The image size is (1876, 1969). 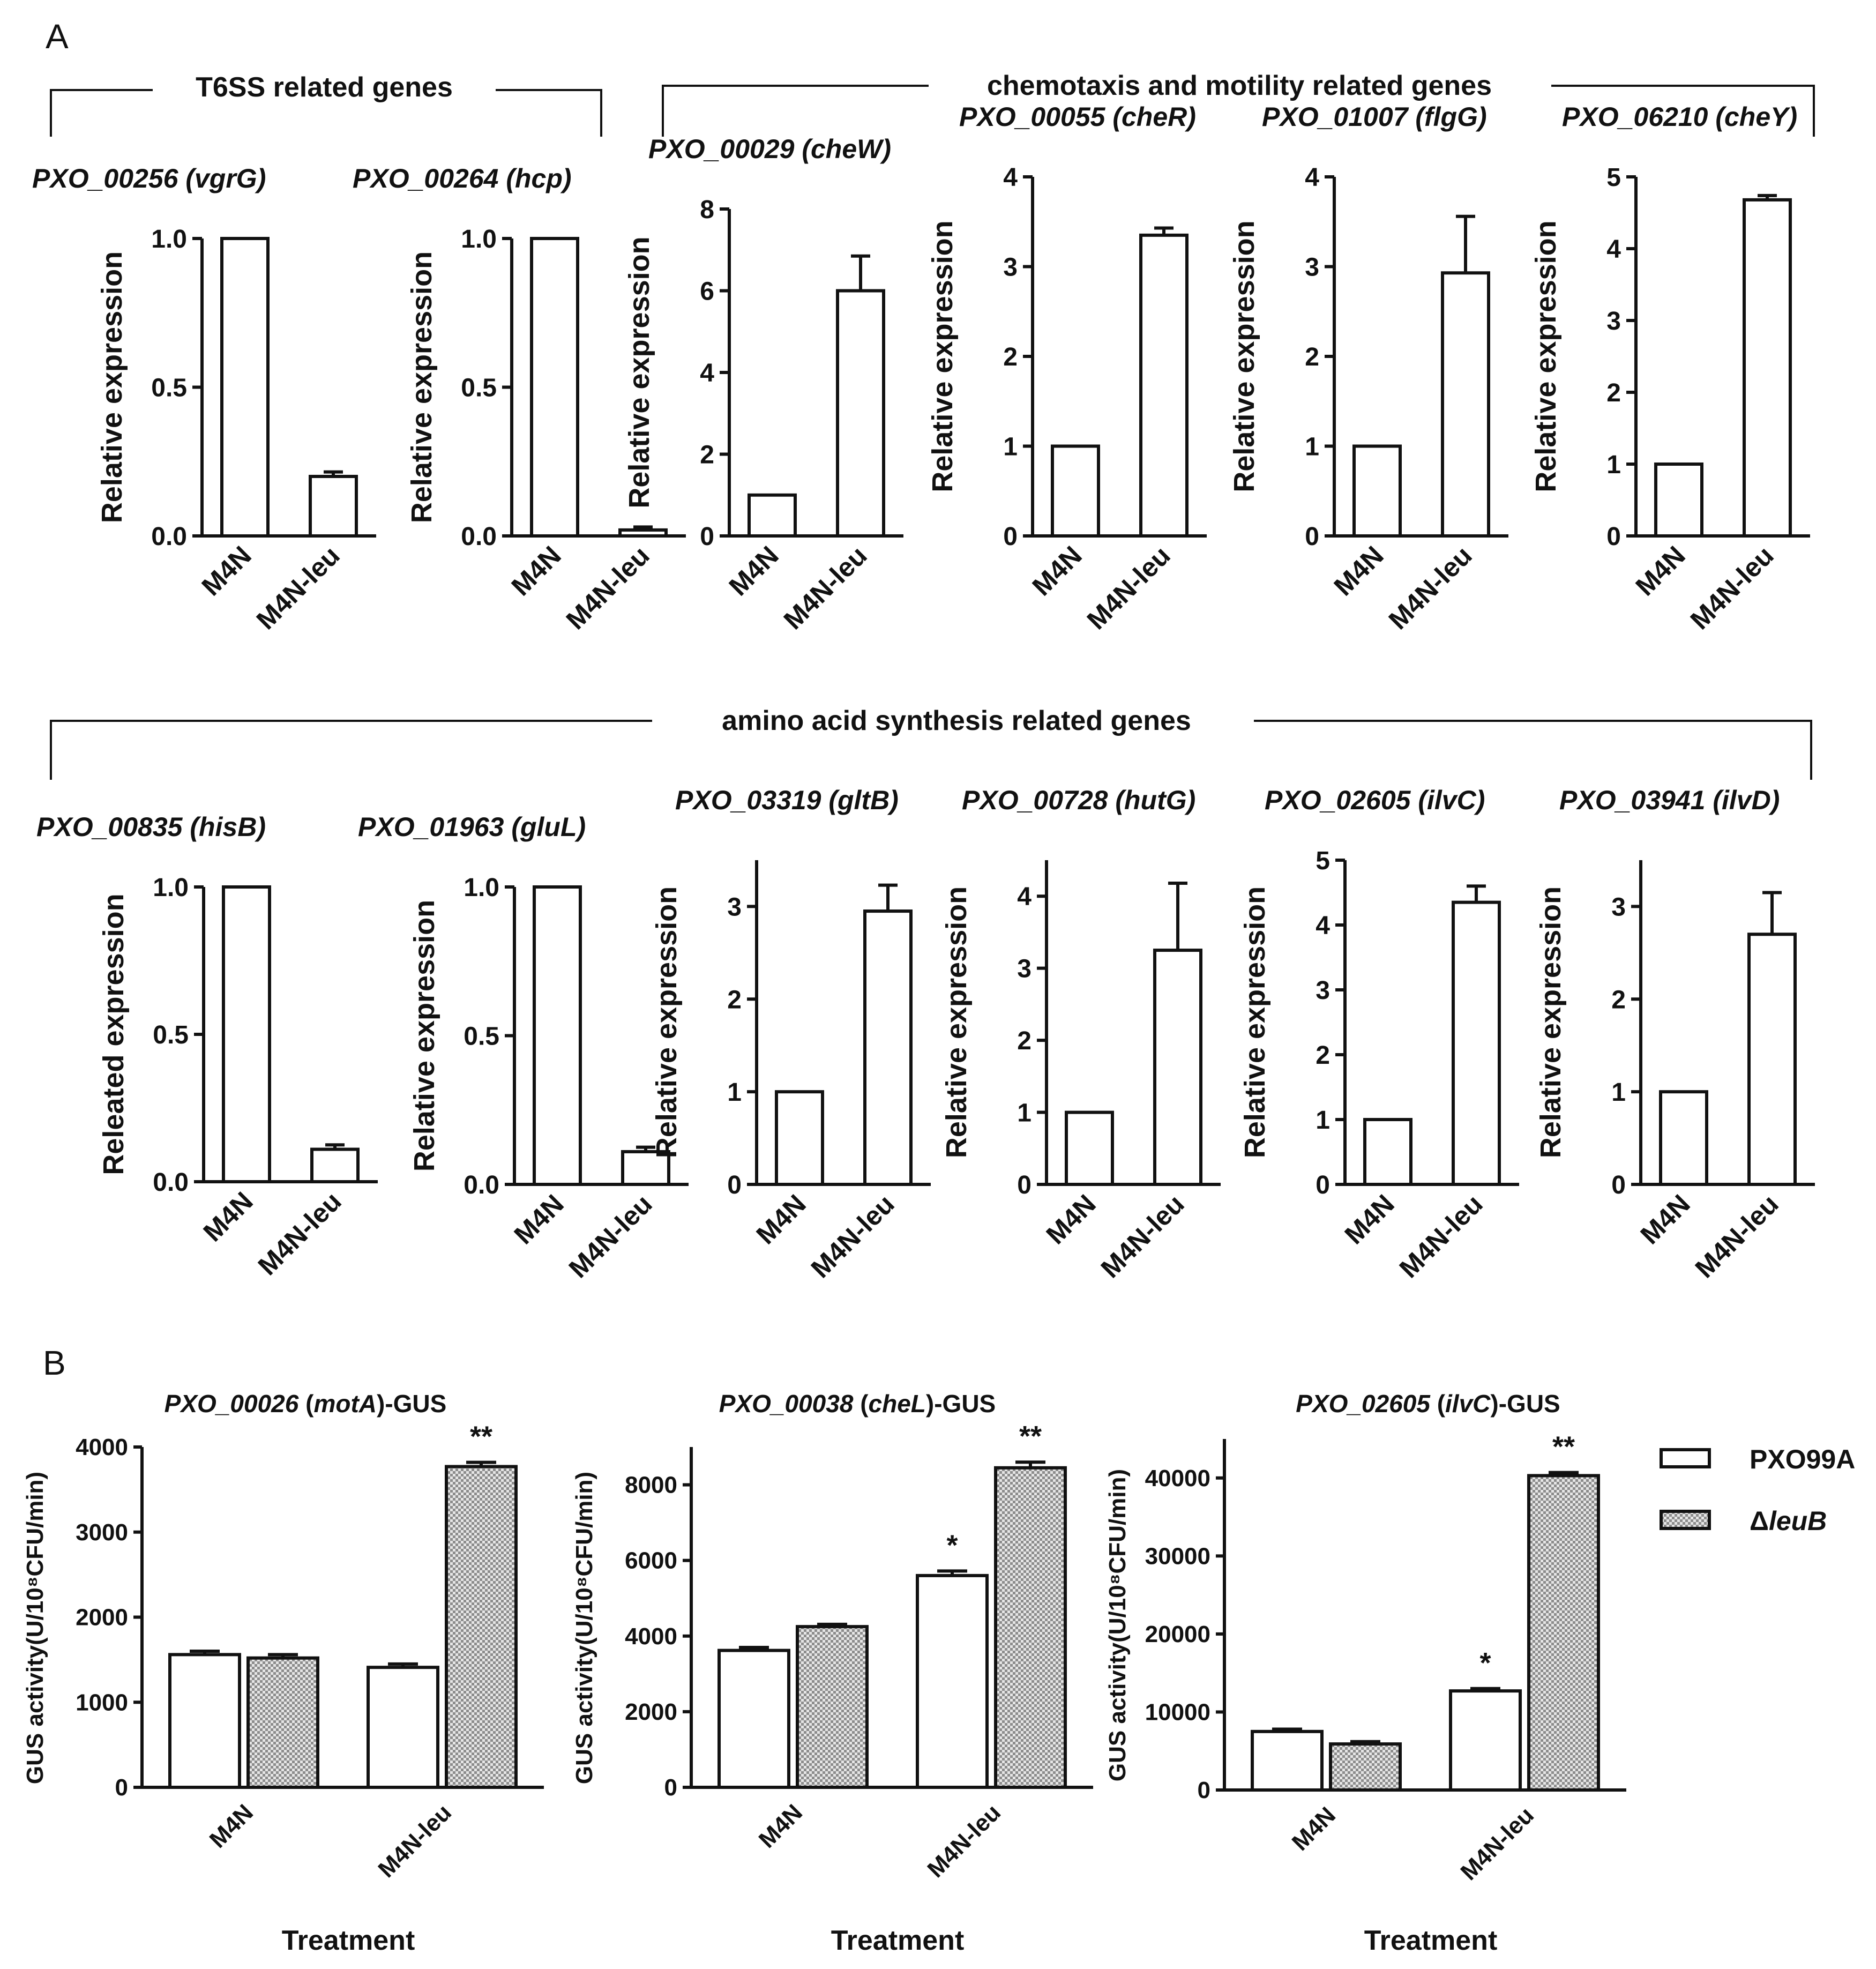 What do you see at coordinates (325, 87) in the screenshot?
I see `group-label: T6SS related genes` at bounding box center [325, 87].